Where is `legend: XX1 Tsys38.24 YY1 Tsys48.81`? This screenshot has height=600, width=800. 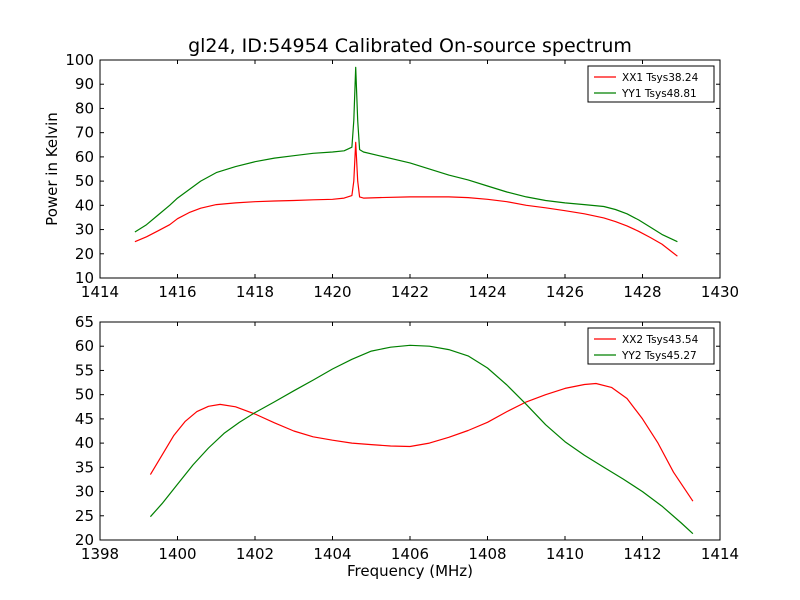 legend: XX1 Tsys38.24 YY1 Tsys48.81 is located at coordinates (651, 84).